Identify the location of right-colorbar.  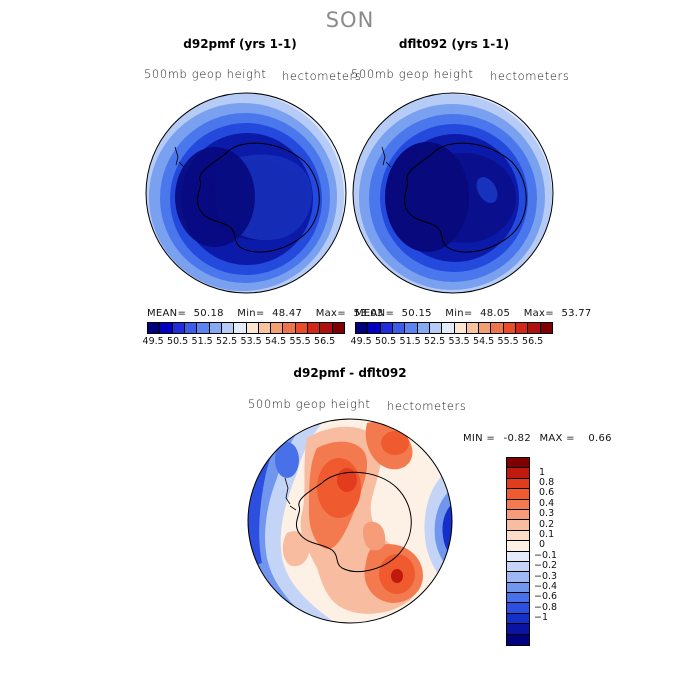
(454, 328).